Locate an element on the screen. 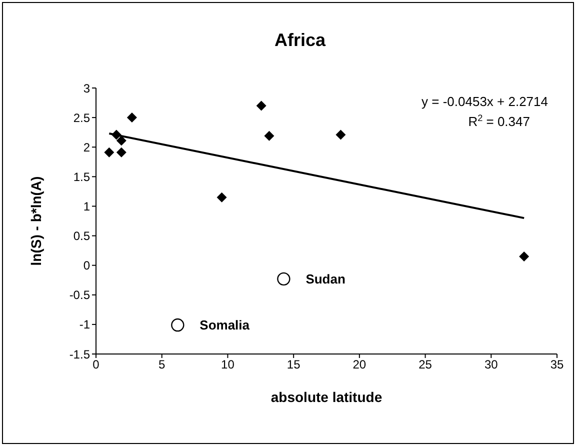 The width and height of the screenshot is (587, 448). y-tick-label: -1 is located at coordinates (84, 325).